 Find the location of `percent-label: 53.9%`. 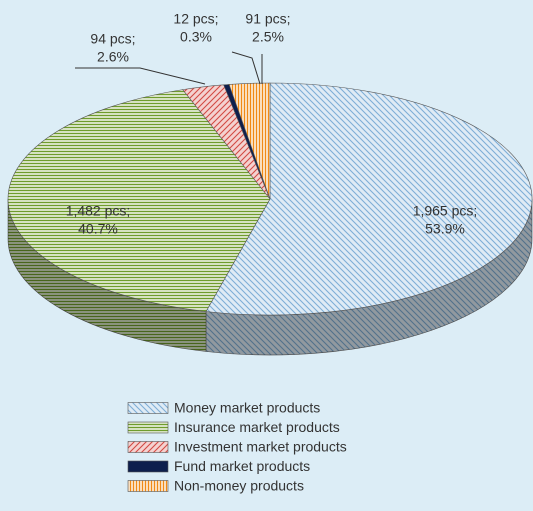

percent-label: 53.9% is located at coordinates (445, 229).